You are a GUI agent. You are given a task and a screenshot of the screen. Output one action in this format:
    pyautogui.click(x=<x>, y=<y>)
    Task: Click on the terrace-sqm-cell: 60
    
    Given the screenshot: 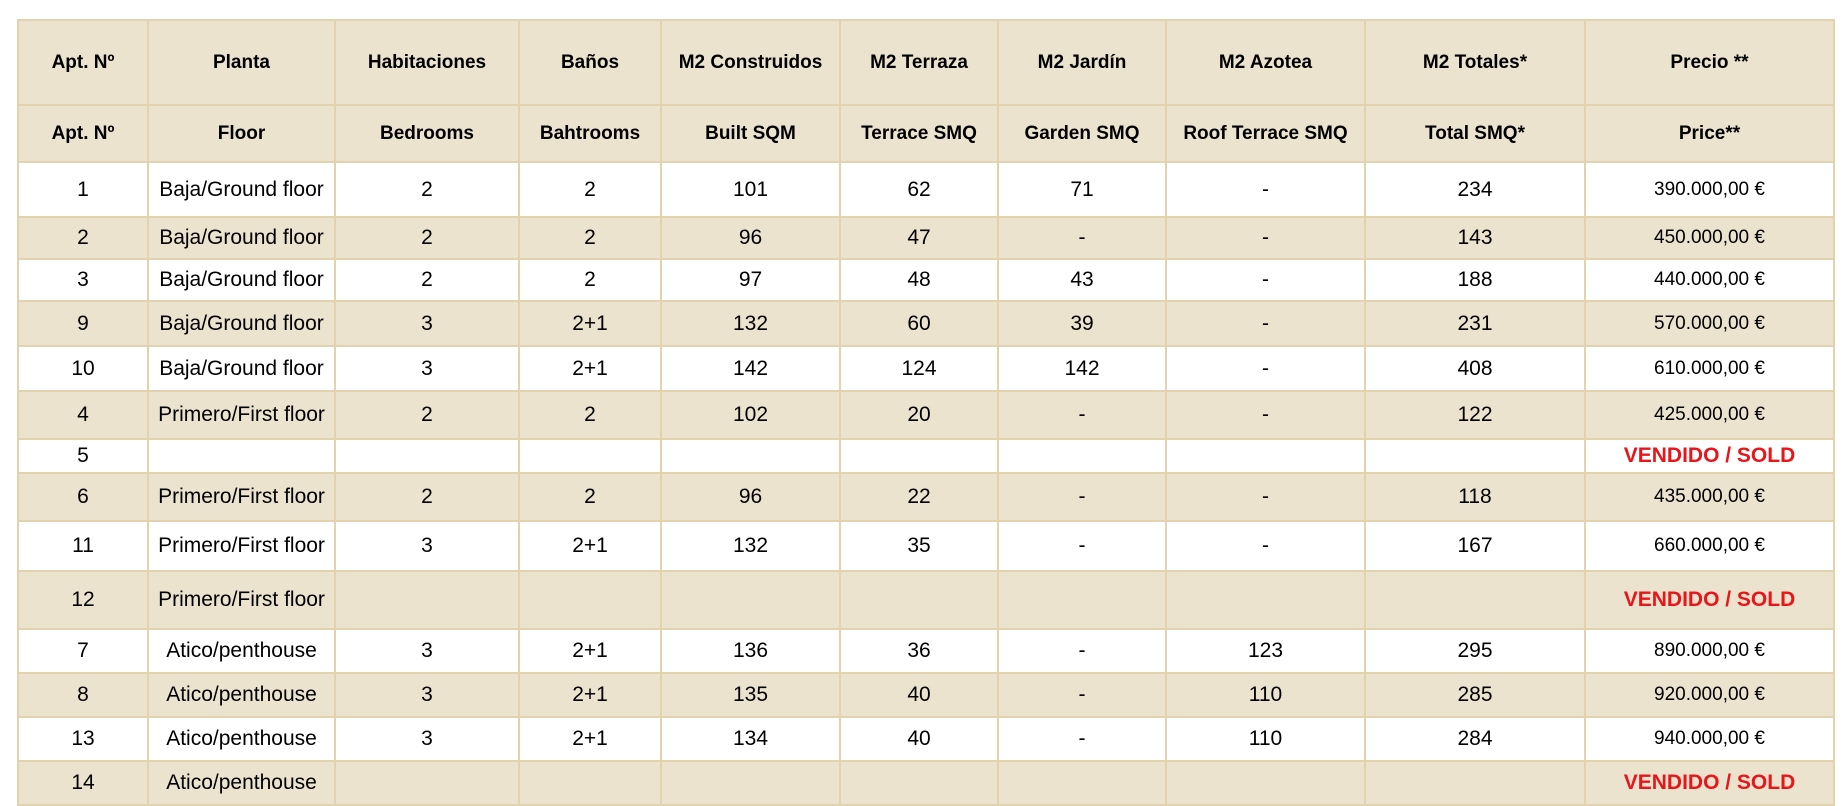 What is the action you would take?
    pyautogui.click(x=919, y=323)
    